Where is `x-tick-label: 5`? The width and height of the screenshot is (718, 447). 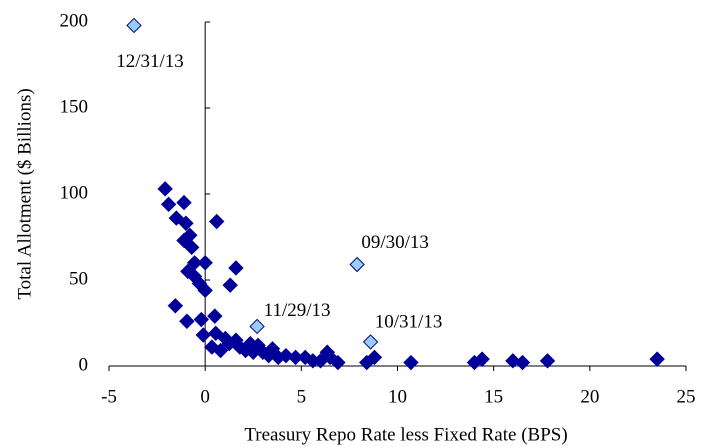 x-tick-label: 5 is located at coordinates (302, 396).